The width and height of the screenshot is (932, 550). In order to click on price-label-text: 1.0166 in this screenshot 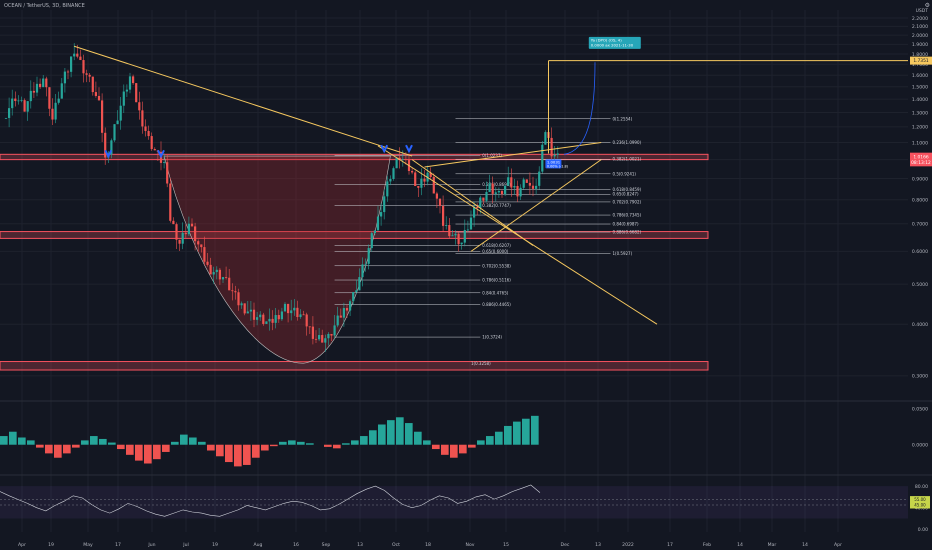, I will do `click(921, 157)`.